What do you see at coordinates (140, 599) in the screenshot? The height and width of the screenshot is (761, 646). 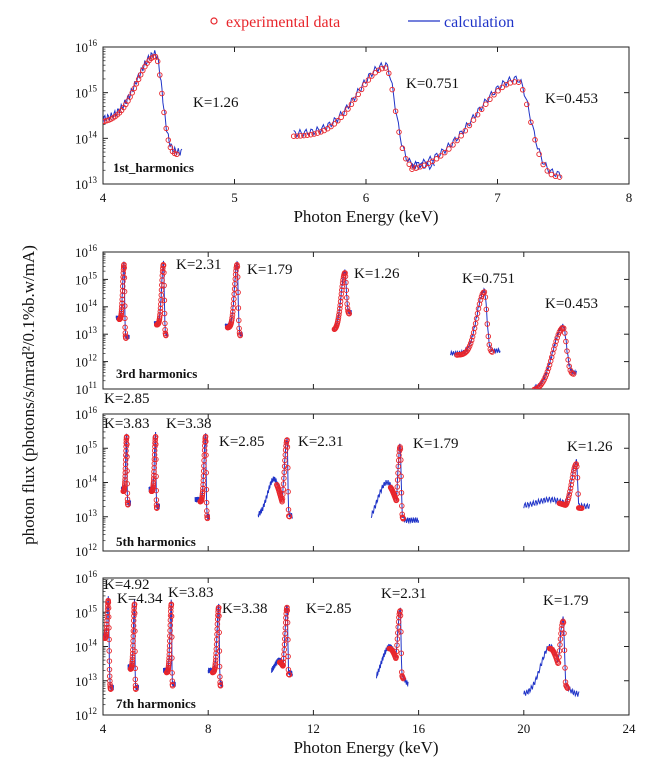 I see `k-value-label: K=4.34` at bounding box center [140, 599].